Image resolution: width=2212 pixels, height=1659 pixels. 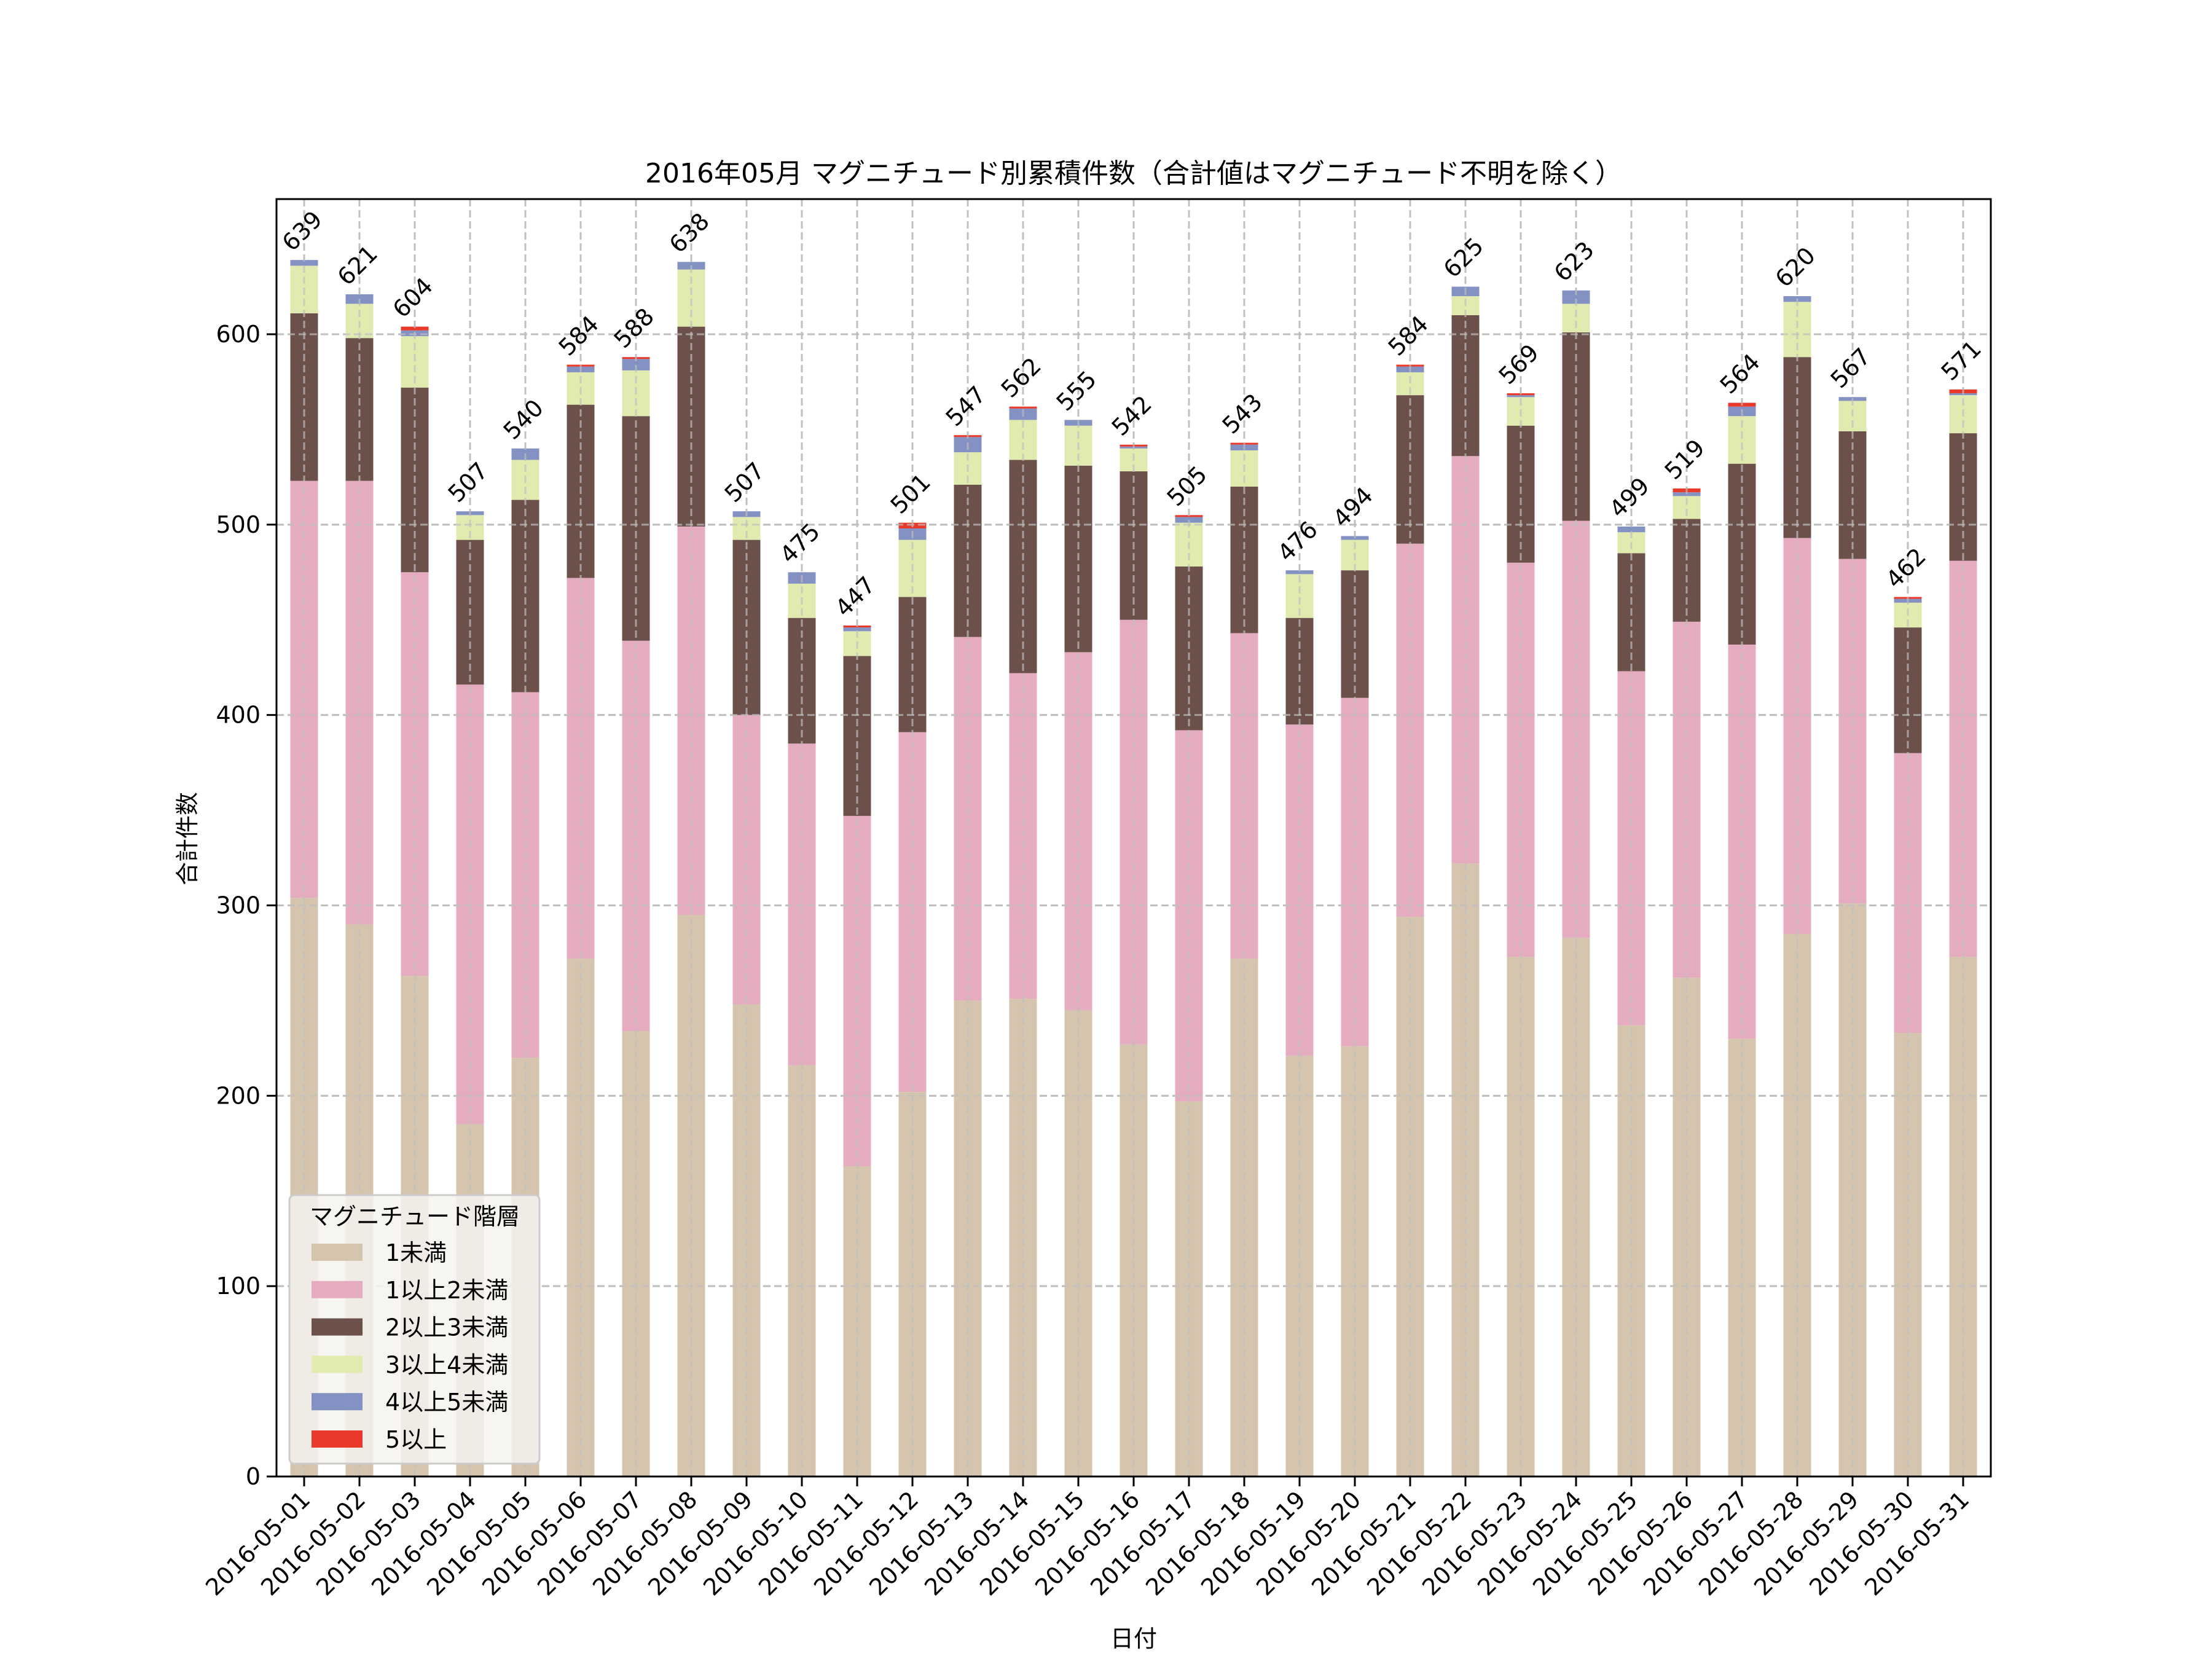 I want to click on y-tick-label: 300, so click(x=238, y=905).